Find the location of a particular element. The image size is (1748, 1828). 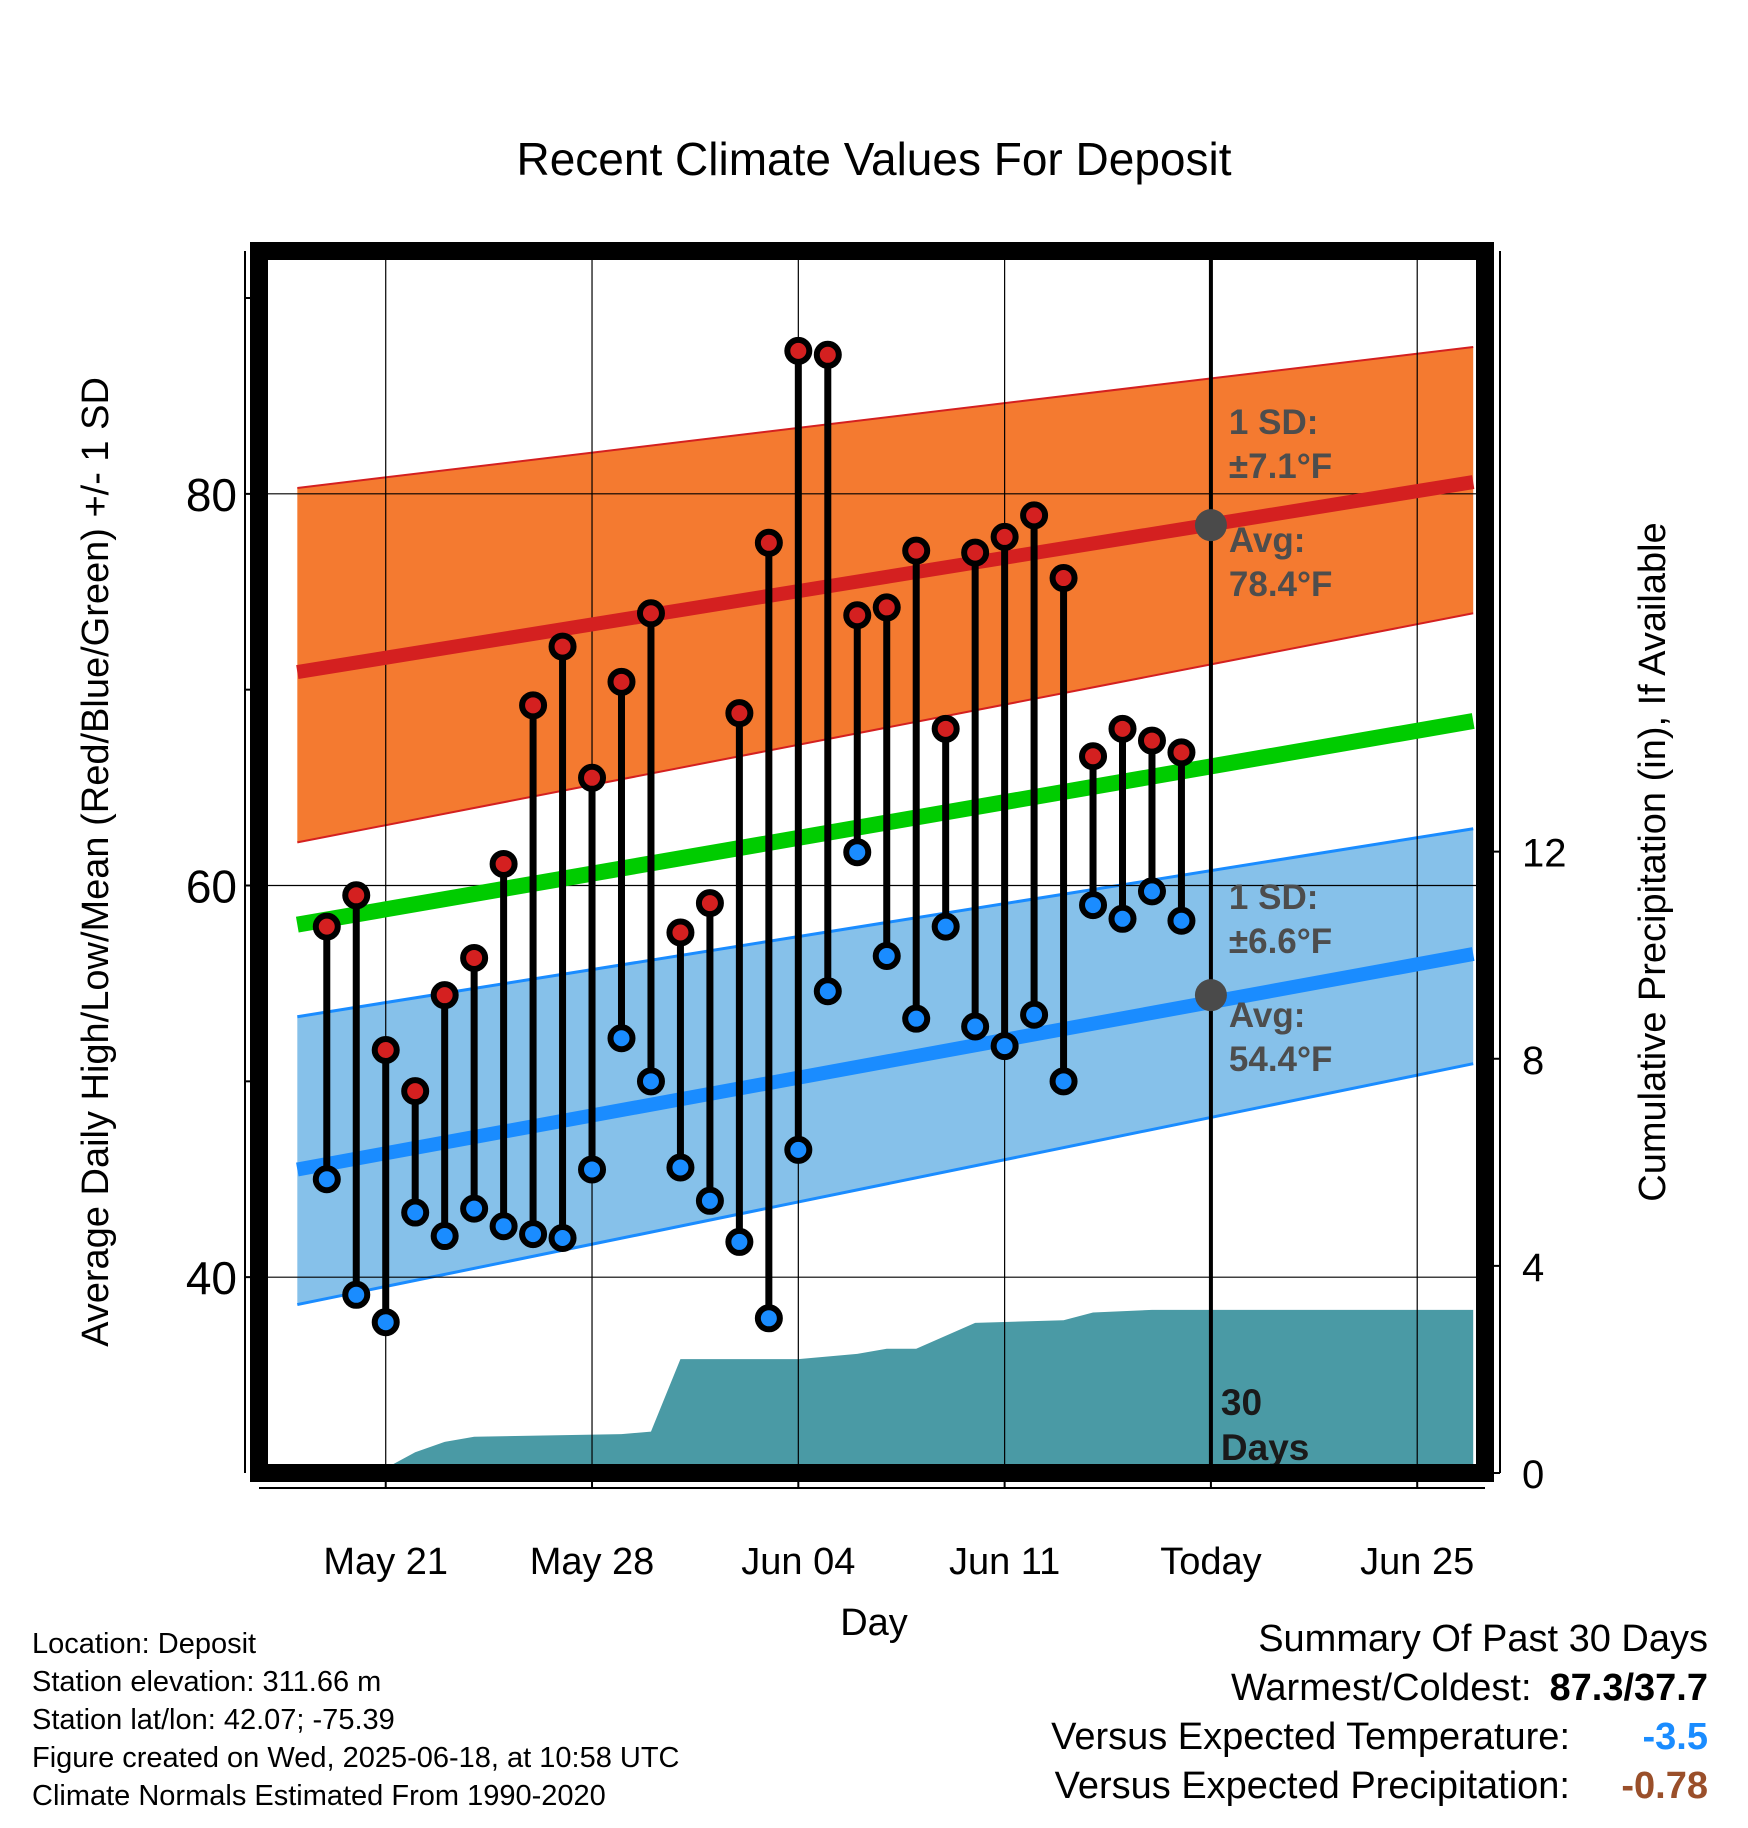

latlon-label: Station lat/lon: 42.07; -75.39 is located at coordinates (213, 1720).